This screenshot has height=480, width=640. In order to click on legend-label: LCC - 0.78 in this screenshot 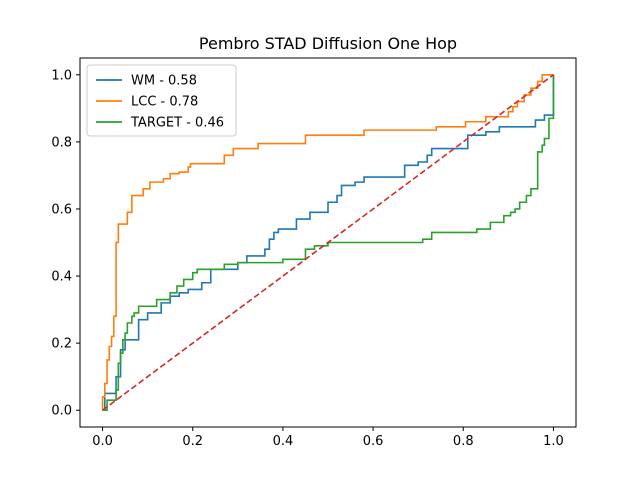, I will do `click(164, 102)`.